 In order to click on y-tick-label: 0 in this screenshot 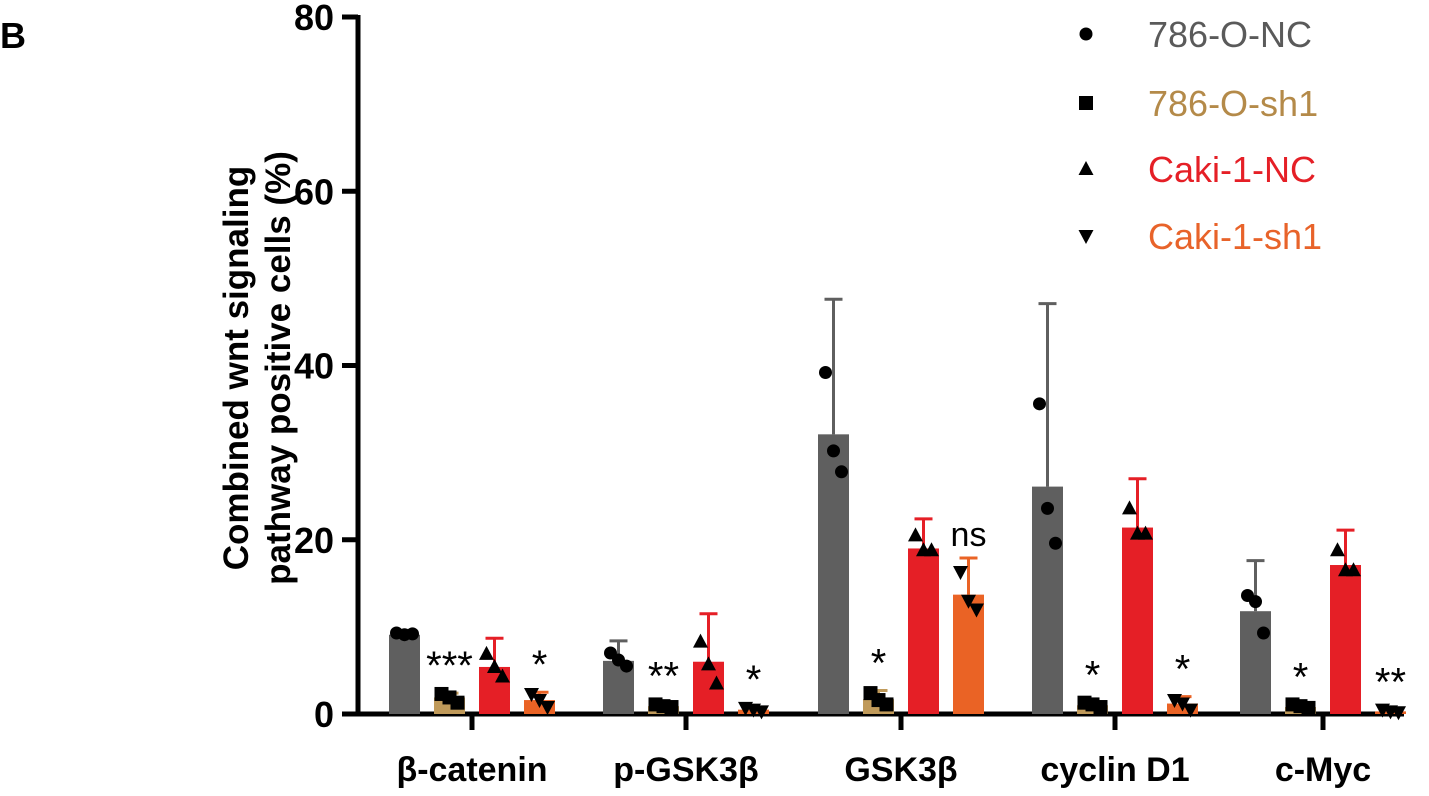, I will do `click(324, 714)`.